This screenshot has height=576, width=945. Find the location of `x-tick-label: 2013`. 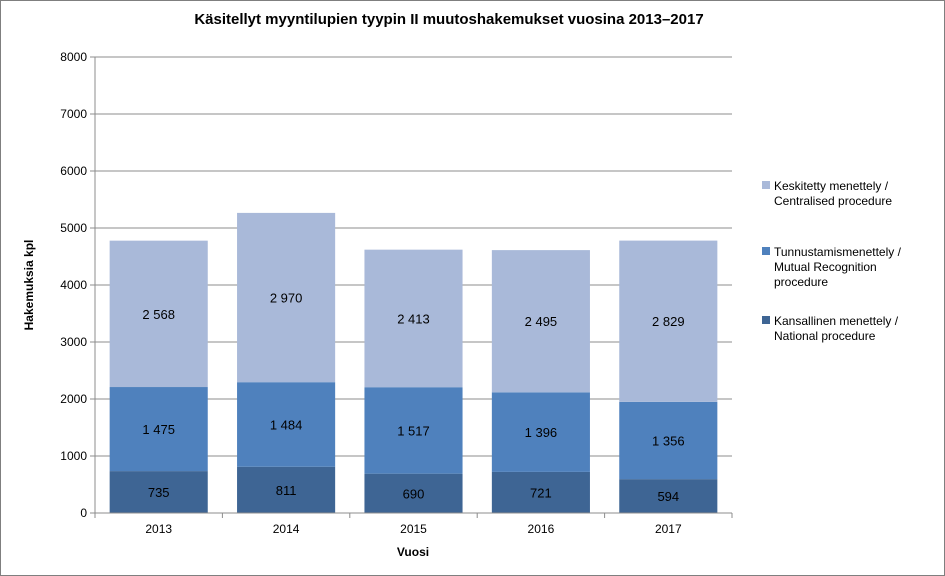

x-tick-label: 2013 is located at coordinates (158, 529).